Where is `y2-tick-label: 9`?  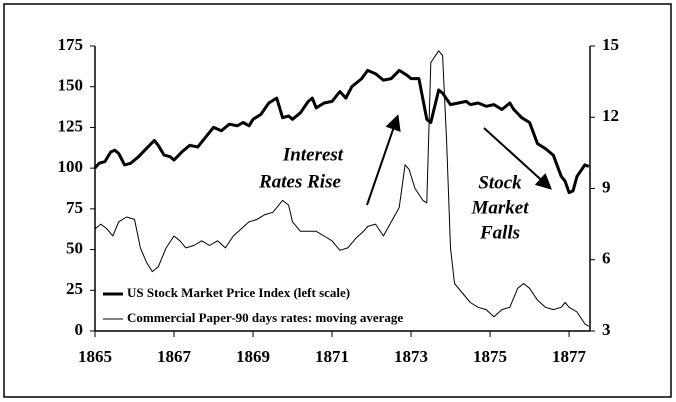
y2-tick-label: 9 is located at coordinates (606, 186).